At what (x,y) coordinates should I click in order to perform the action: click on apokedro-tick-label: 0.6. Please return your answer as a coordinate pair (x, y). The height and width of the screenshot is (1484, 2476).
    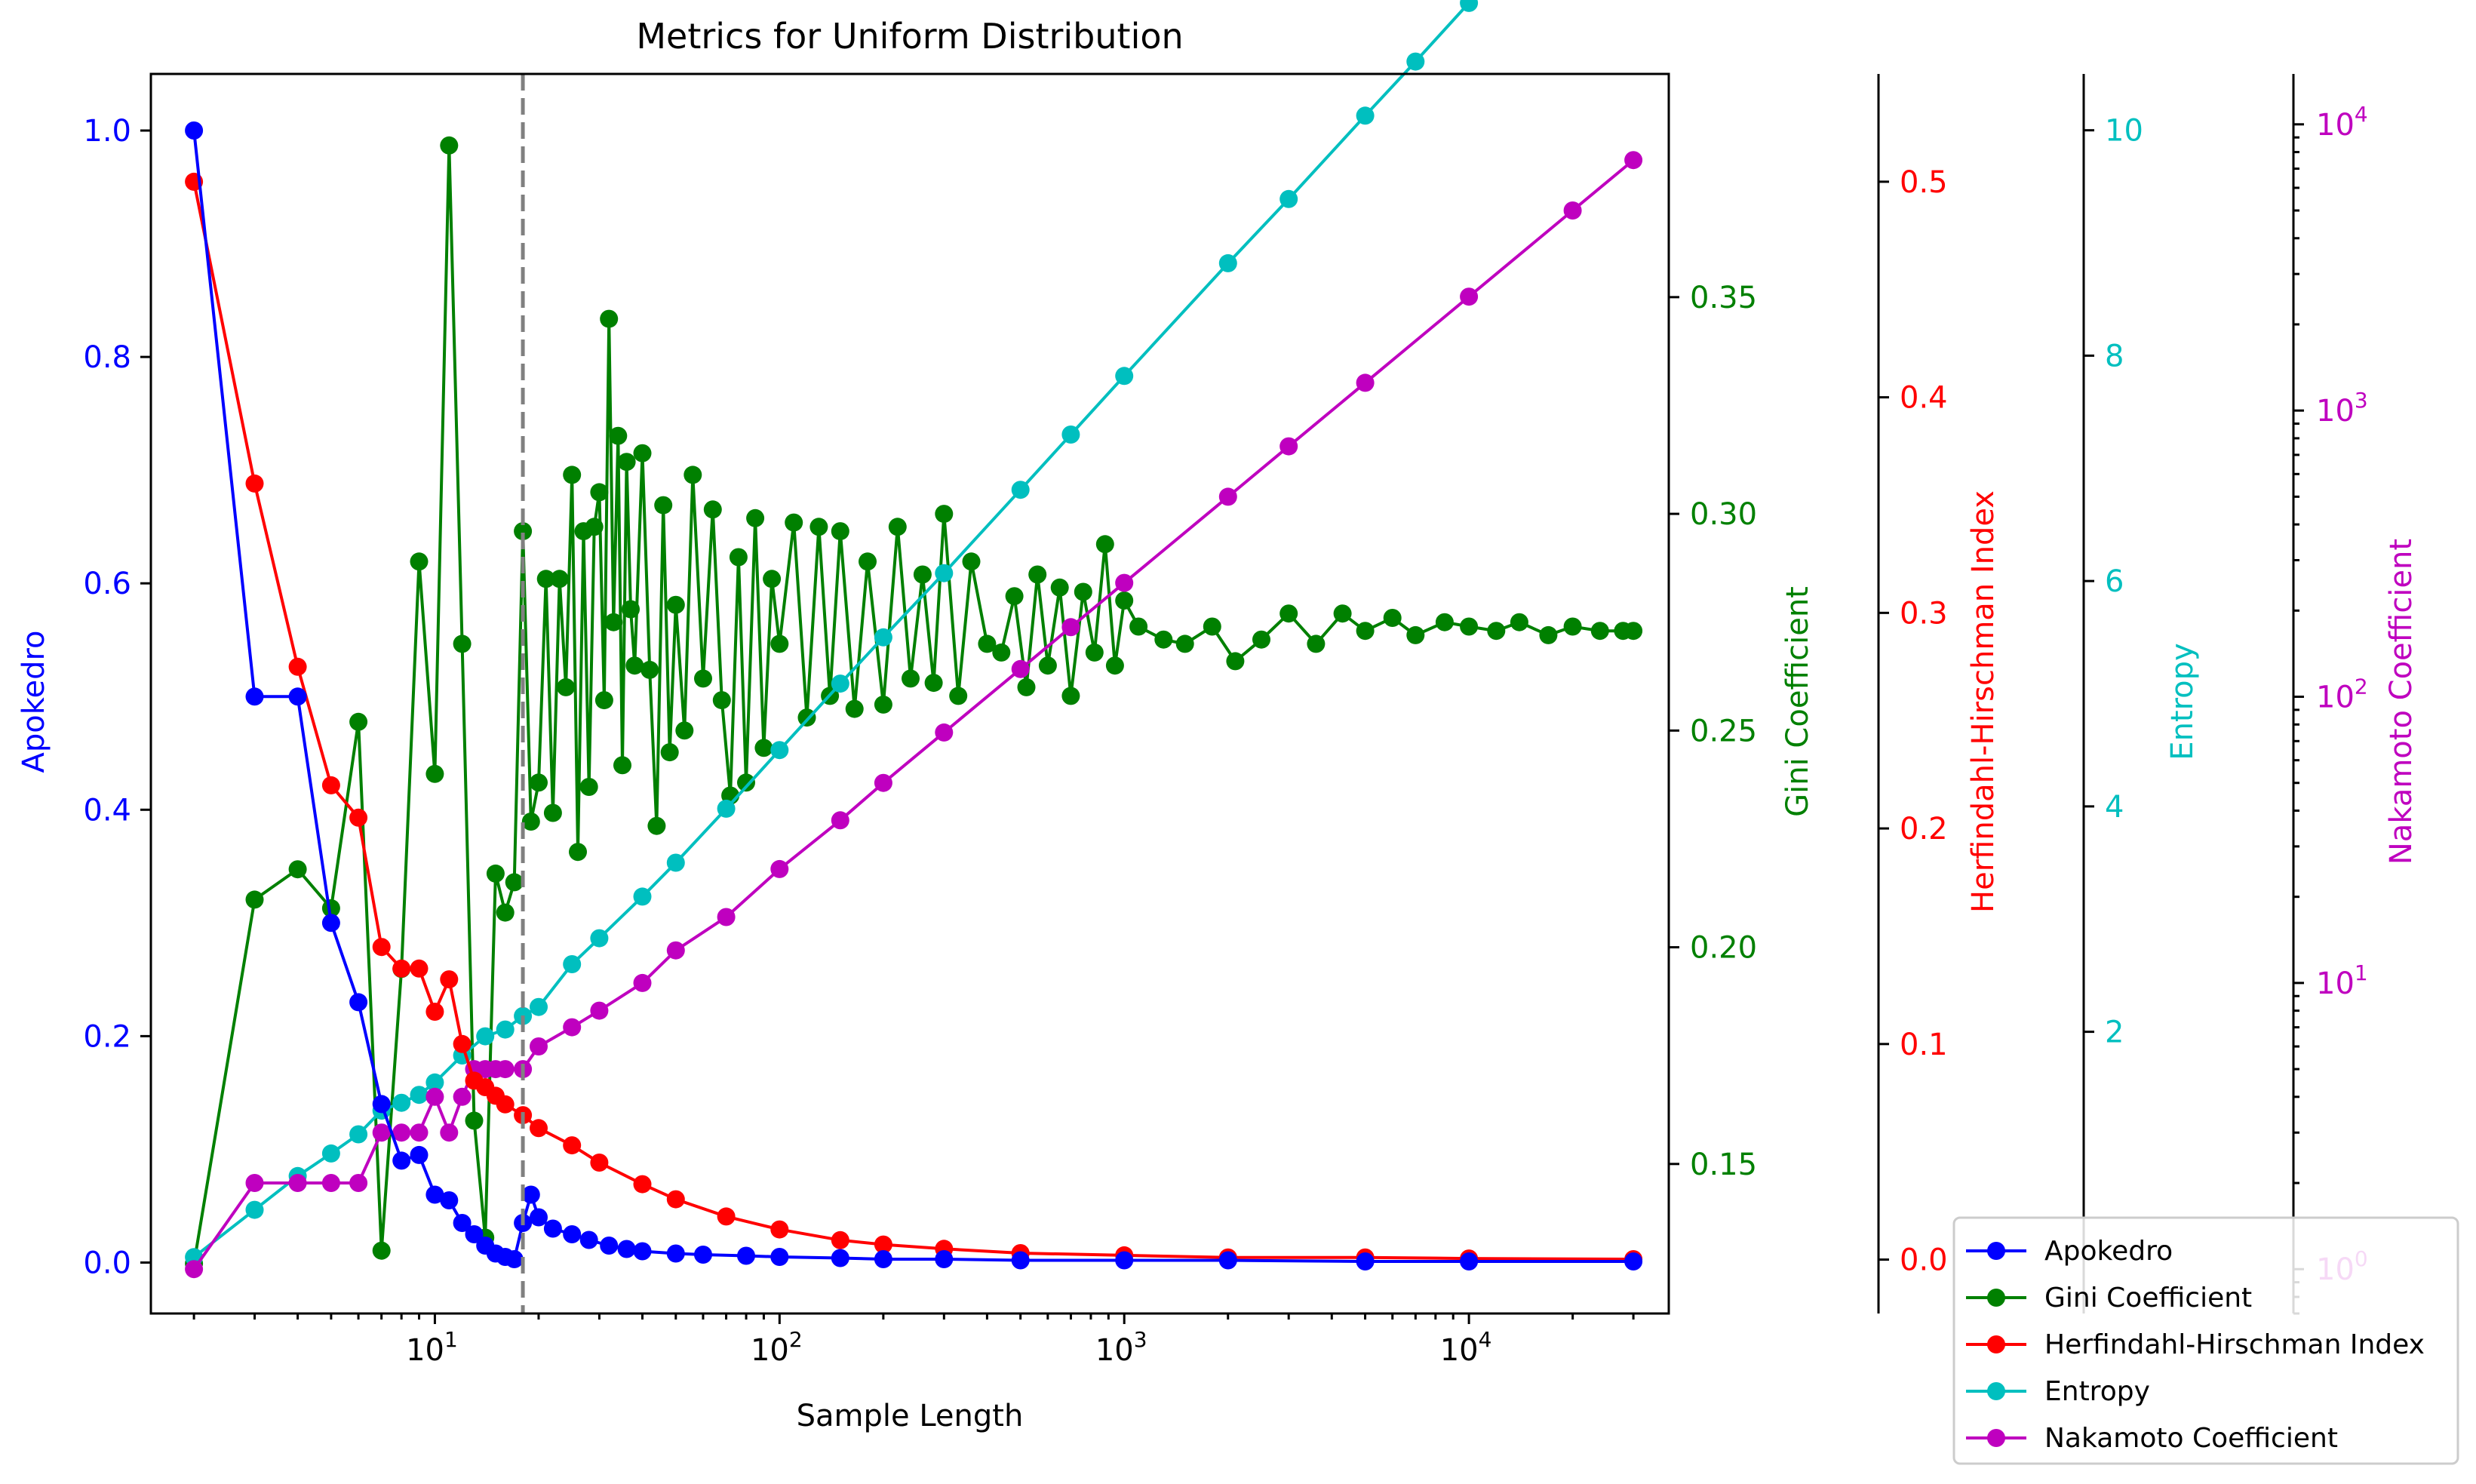
    Looking at the image, I should click on (107, 584).